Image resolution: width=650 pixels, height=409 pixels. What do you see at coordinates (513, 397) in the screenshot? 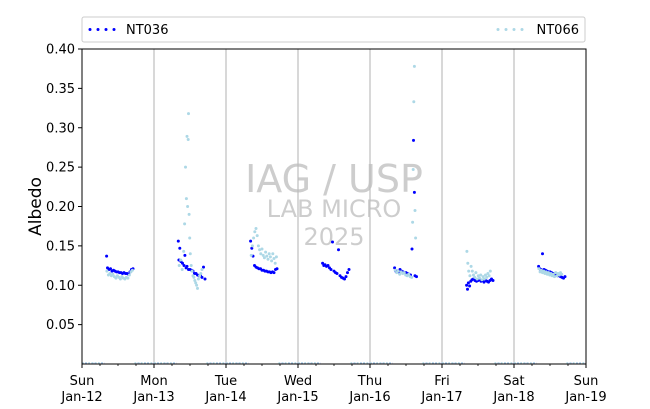
I see `x-tick-date: Jan-18` at bounding box center [513, 397].